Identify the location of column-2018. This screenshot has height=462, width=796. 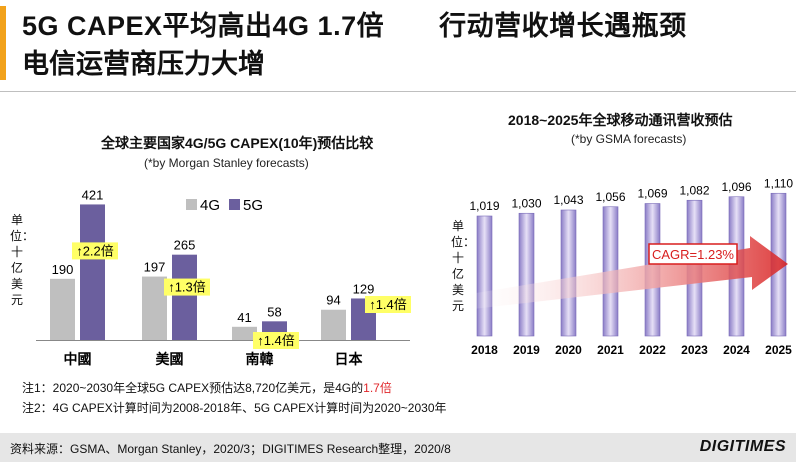
(484, 276).